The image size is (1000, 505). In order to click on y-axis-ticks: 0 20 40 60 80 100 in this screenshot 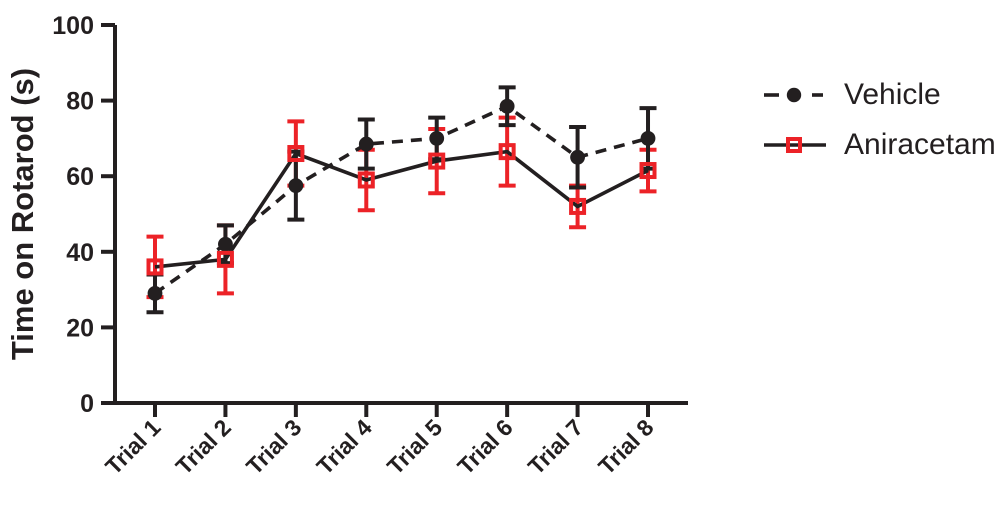, I will do `click(83, 215)`.